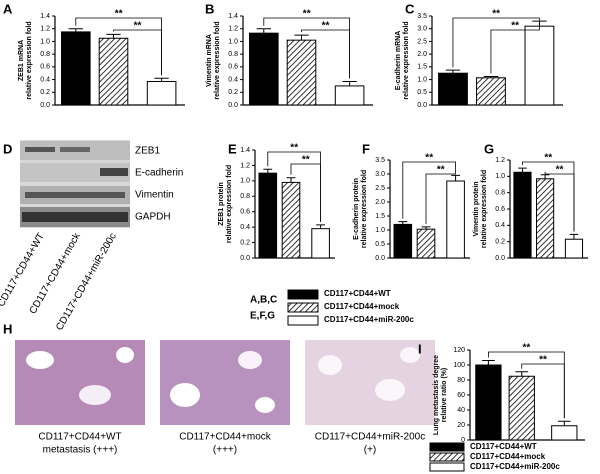 Image resolution: width=600 pixels, height=474 pixels. I want to click on image-caption: (+++), so click(225, 450).